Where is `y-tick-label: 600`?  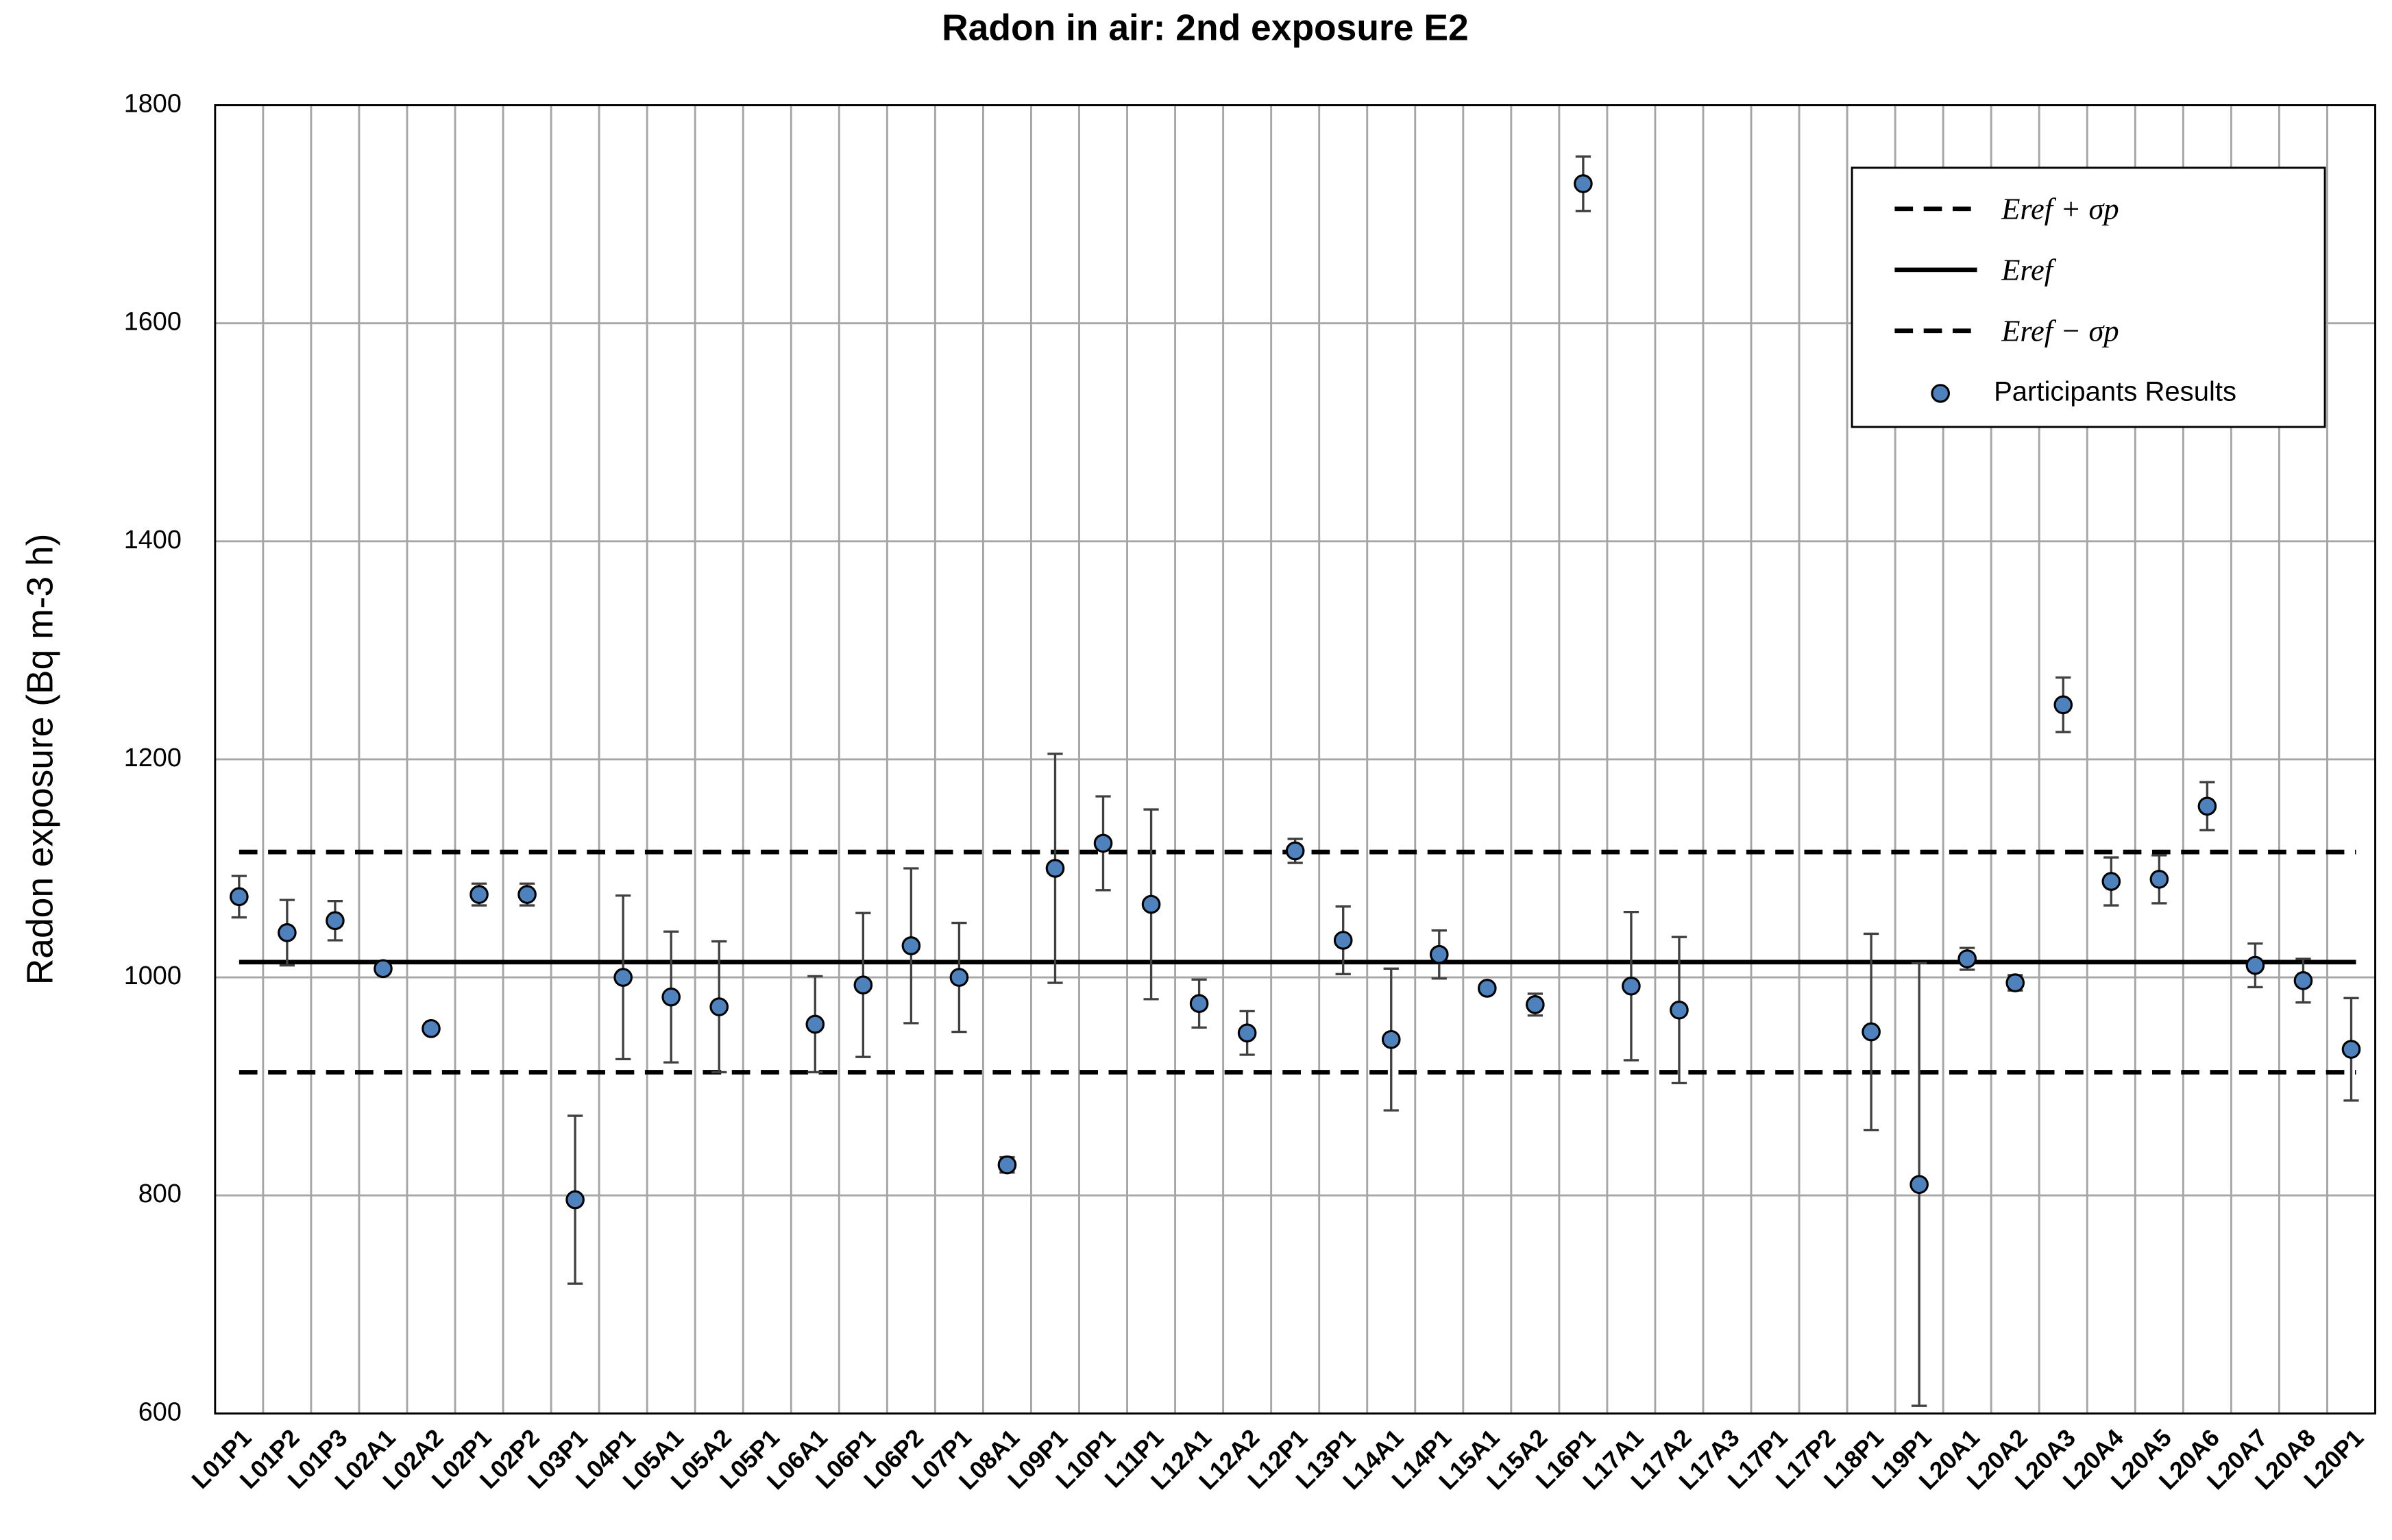
y-tick-label: 600 is located at coordinates (160, 1411).